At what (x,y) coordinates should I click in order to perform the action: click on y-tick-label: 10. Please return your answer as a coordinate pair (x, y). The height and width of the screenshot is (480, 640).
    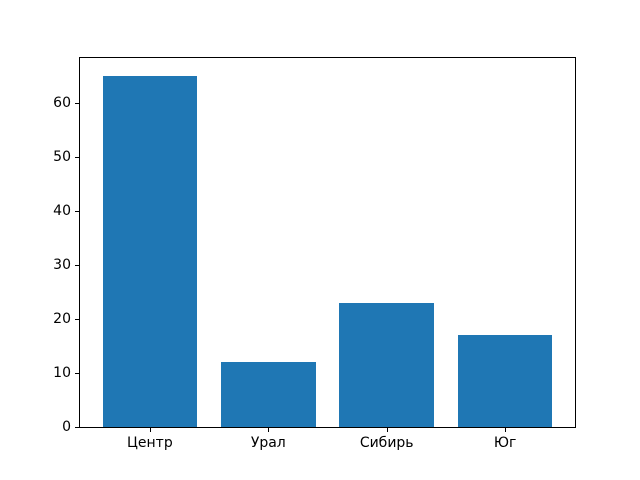
    Looking at the image, I should click on (62, 372).